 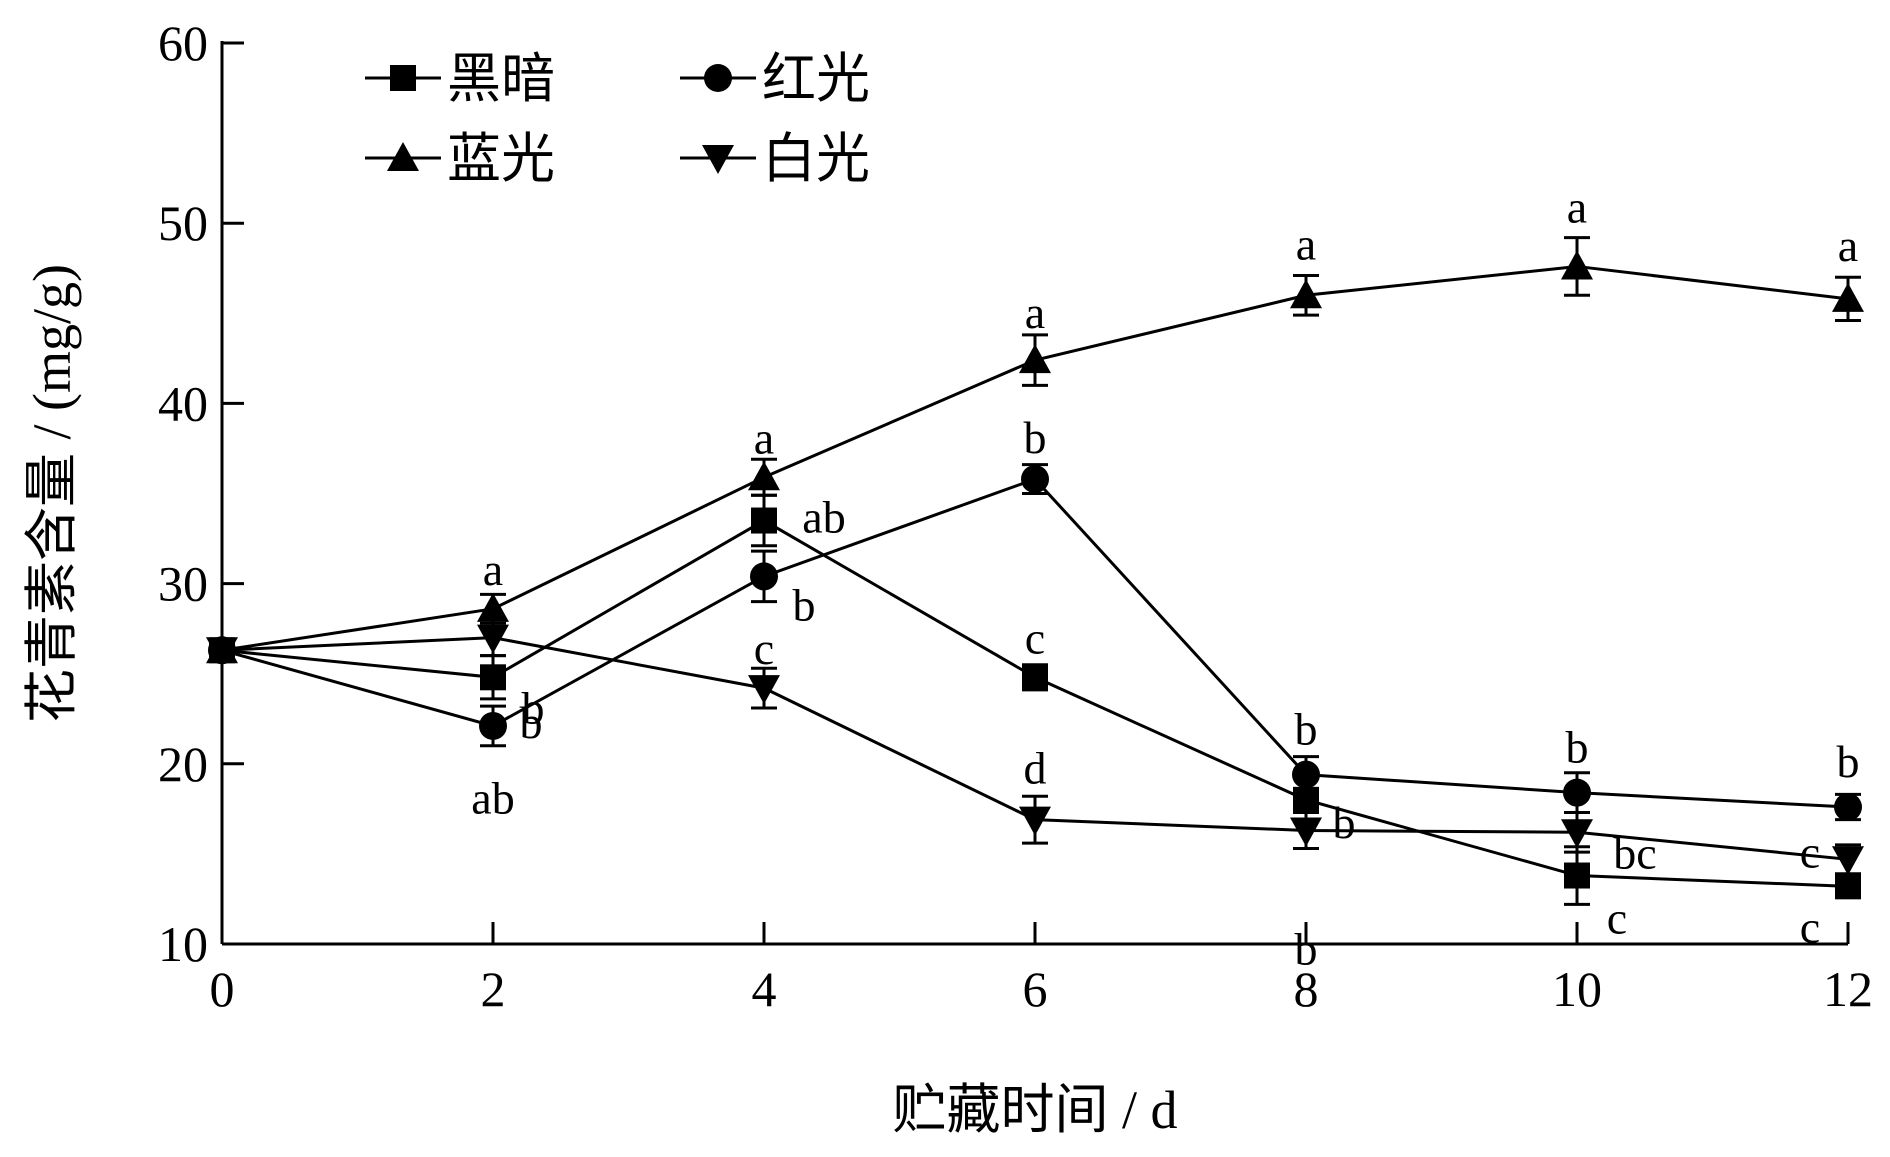 I want to click on y-tick-label: 20, so click(x=183, y=764).